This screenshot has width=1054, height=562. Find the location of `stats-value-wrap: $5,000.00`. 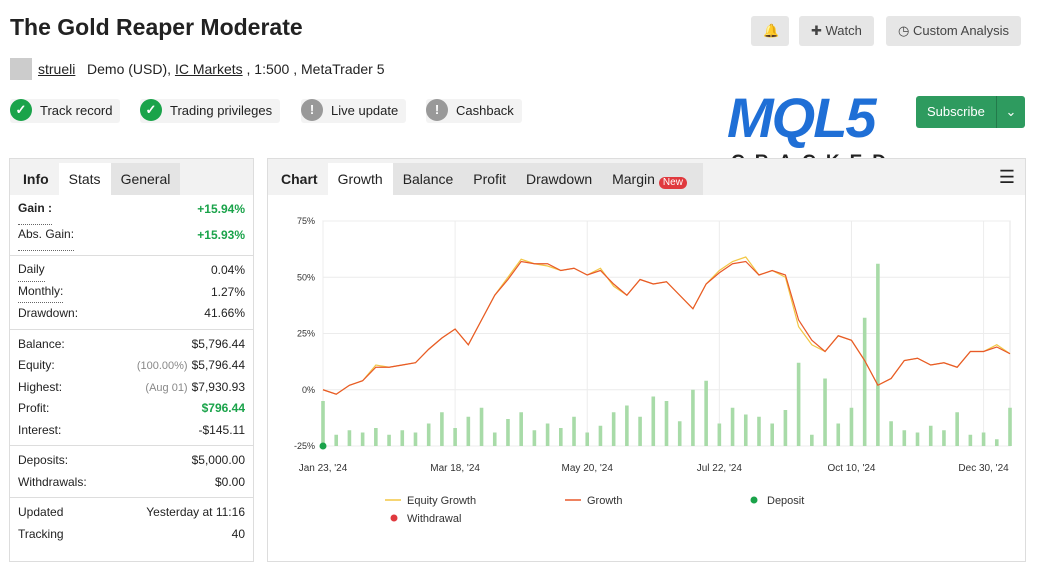

stats-value-wrap: $5,000.00 is located at coordinates (218, 461).